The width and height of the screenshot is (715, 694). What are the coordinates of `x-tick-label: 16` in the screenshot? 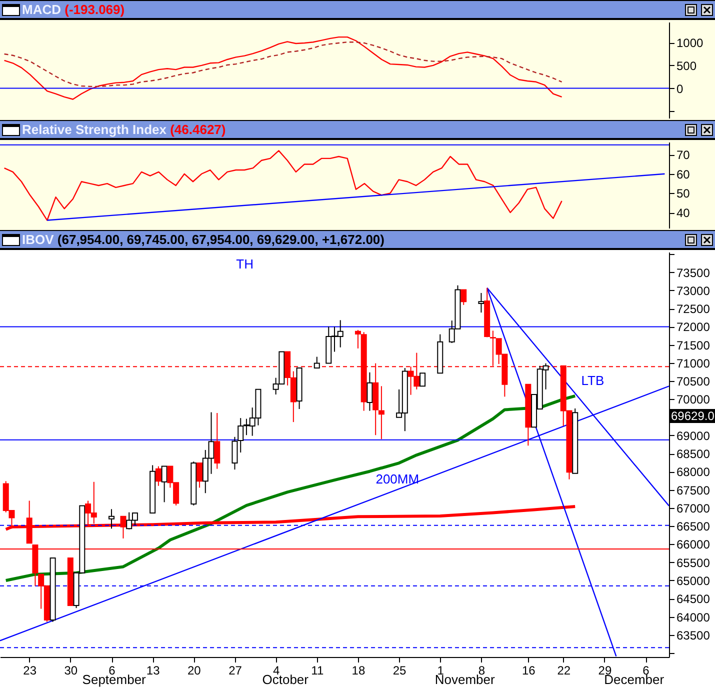 It's located at (529, 671).